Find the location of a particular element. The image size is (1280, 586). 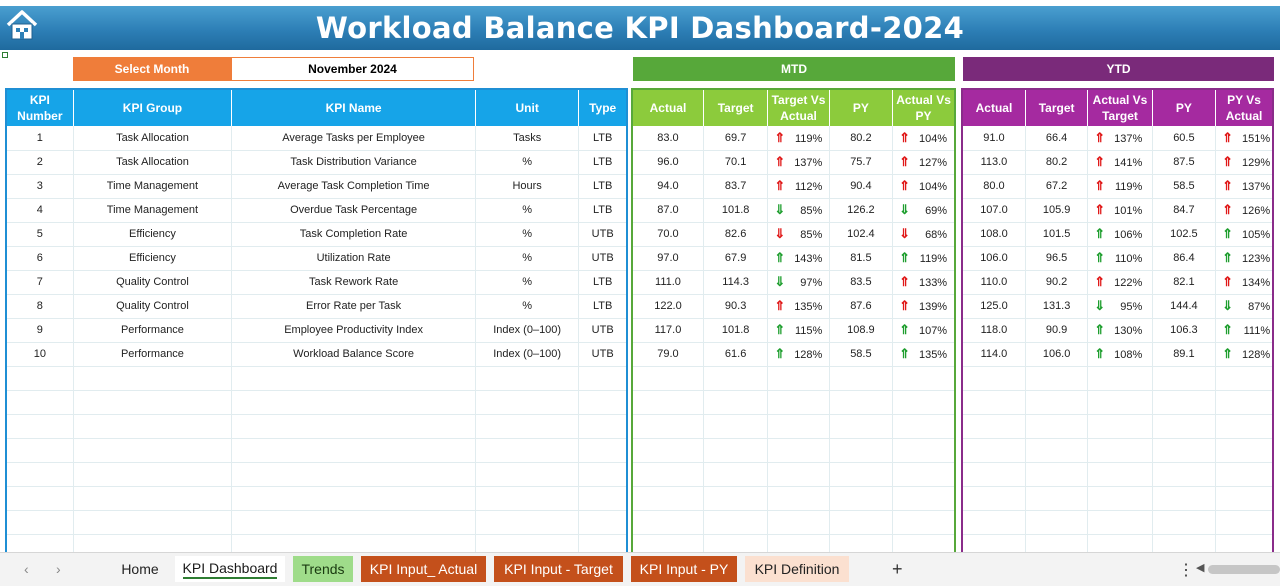

unit-cell: Tasks is located at coordinates (527, 138).